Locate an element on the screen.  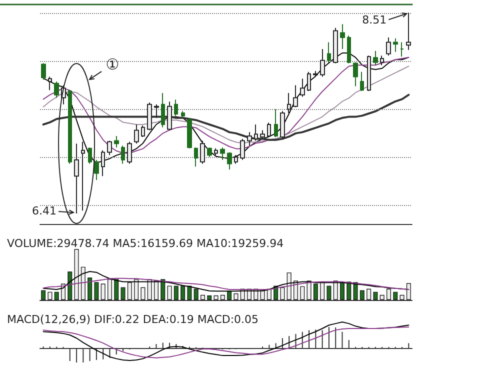
annotation: 6.41 is located at coordinates (44, 211).